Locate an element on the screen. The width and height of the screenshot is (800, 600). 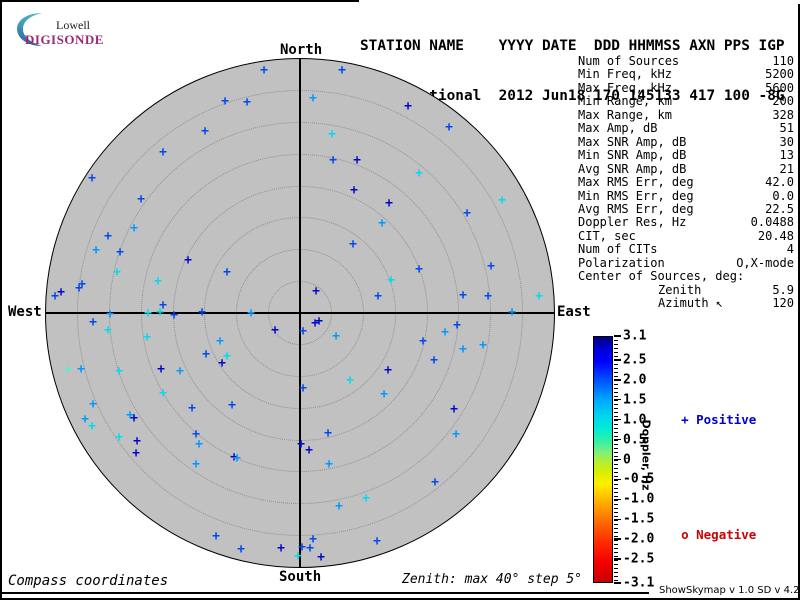
stats-row: Max Amp, dB 51 is located at coordinates (686, 128).